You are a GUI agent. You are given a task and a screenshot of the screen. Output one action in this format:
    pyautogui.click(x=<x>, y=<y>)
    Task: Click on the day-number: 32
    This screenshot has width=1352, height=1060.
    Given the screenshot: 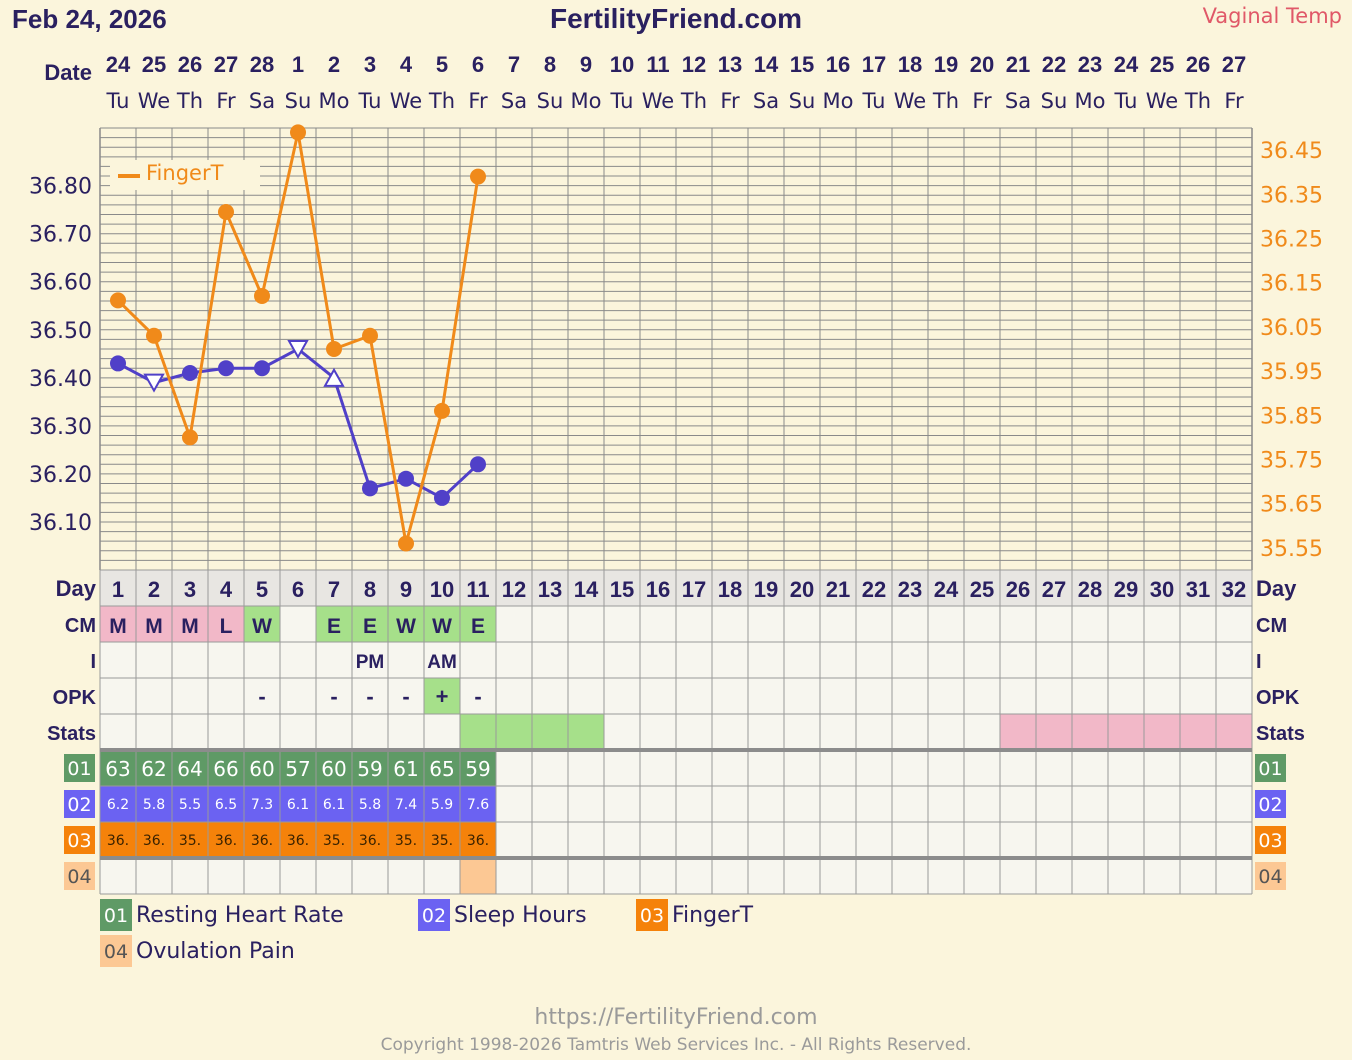 What is the action you would take?
    pyautogui.click(x=1234, y=589)
    